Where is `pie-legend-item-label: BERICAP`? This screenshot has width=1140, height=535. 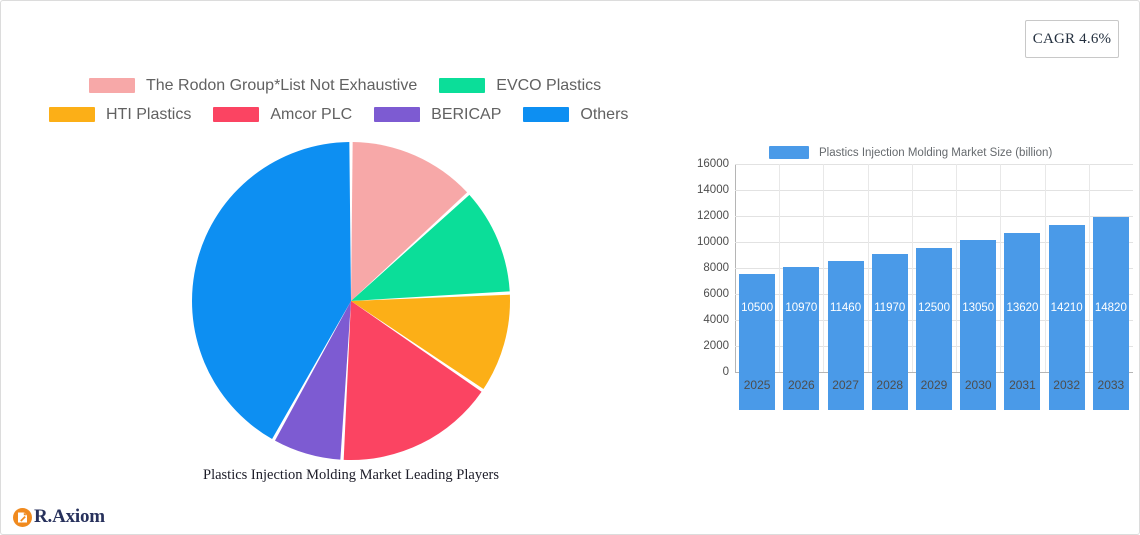
pie-legend-item-label: BERICAP is located at coordinates (466, 114).